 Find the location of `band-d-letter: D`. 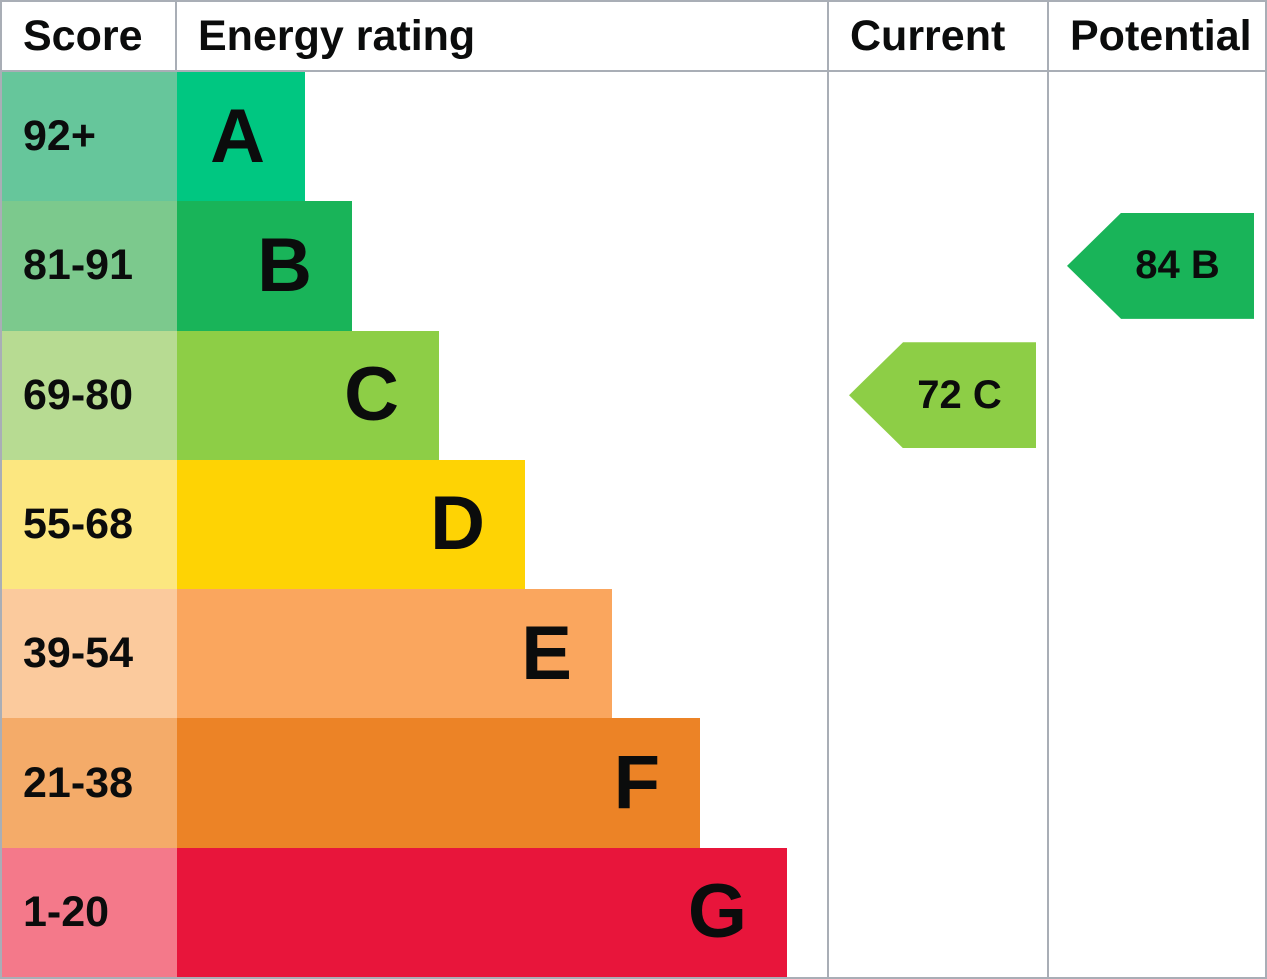

band-d-letter: D is located at coordinates (457, 524).